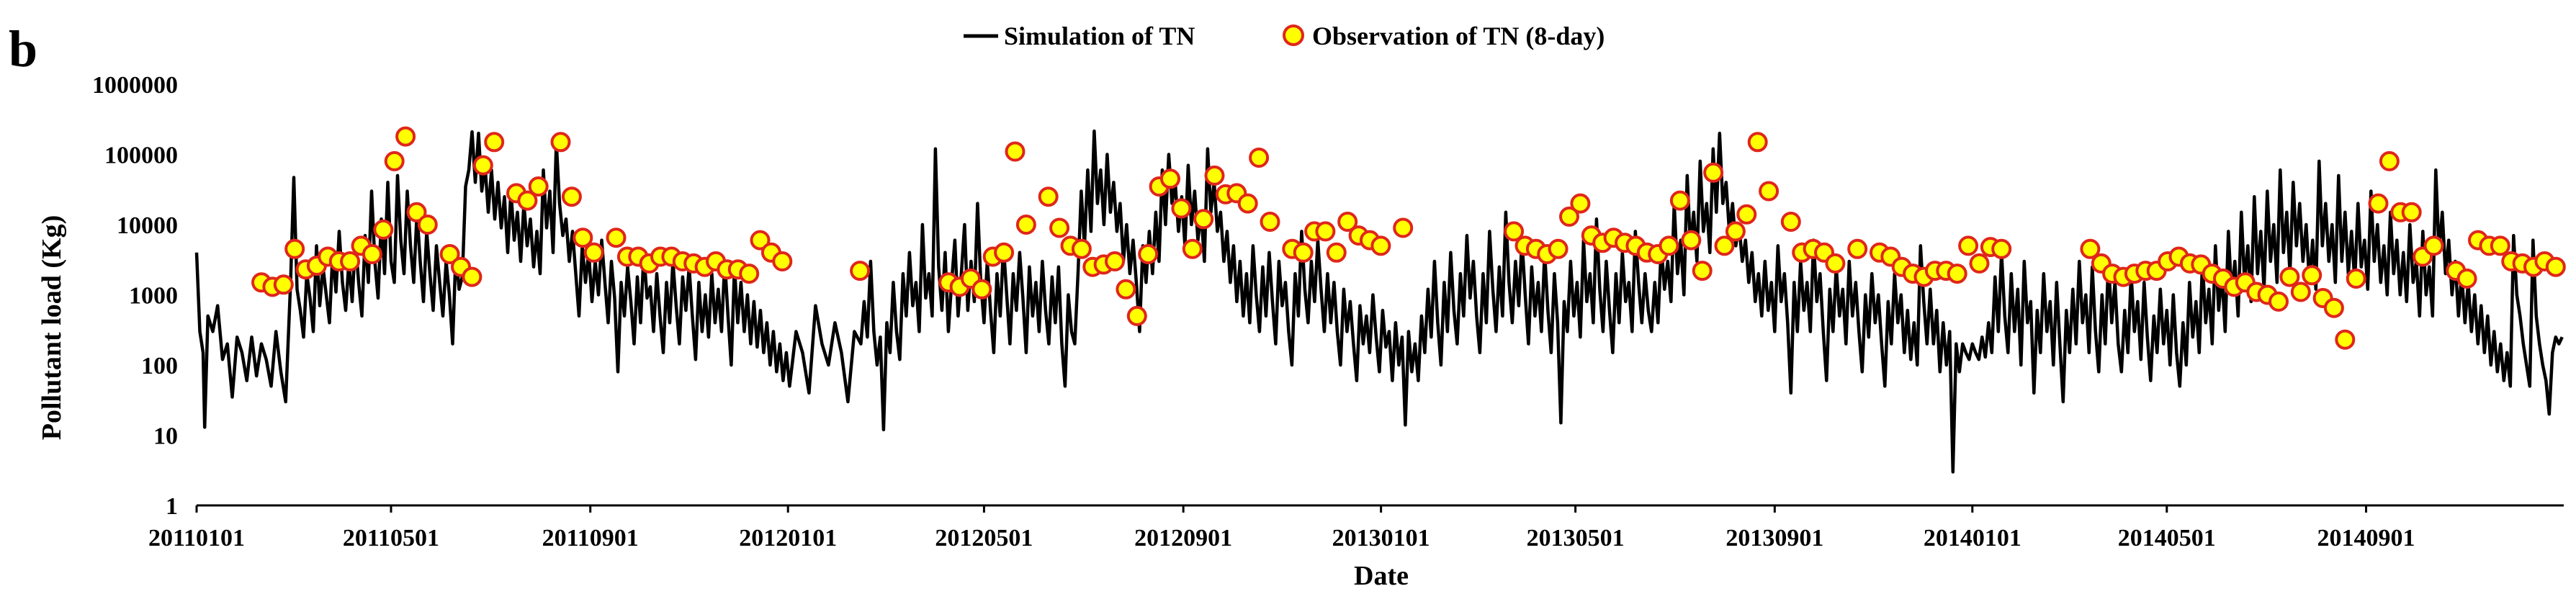 This screenshot has width=2576, height=599. What do you see at coordinates (165, 437) in the screenshot?
I see `y-tick-label: 10` at bounding box center [165, 437].